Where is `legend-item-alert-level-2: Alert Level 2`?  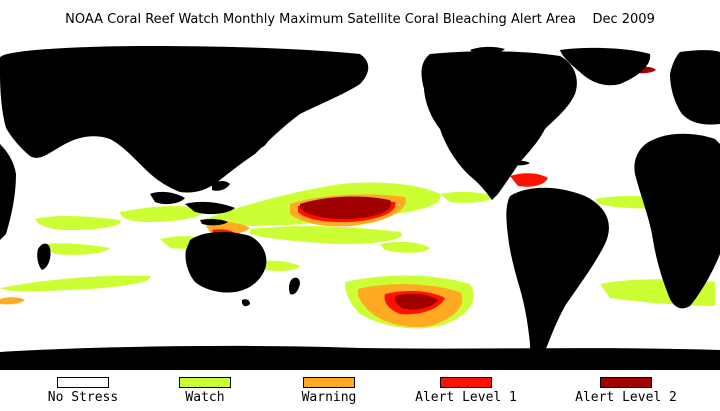 legend-item-alert-level-2: Alert Level 2 is located at coordinates (626, 392).